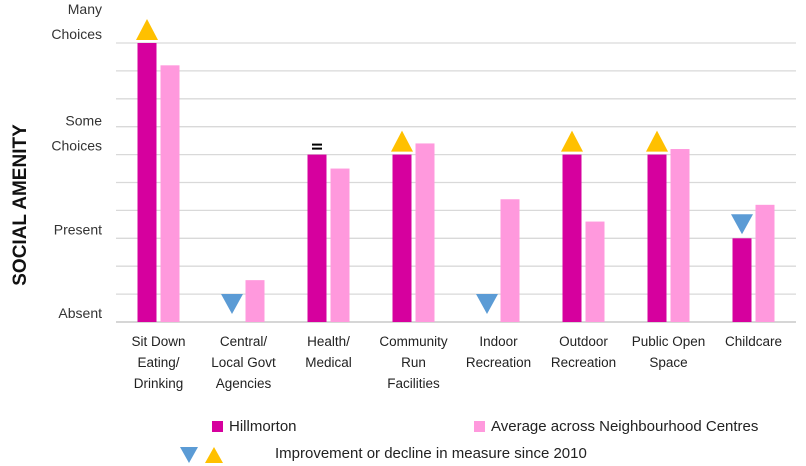  Describe the element at coordinates (669, 341) in the screenshot. I see `x-category-label: Public Open` at that location.